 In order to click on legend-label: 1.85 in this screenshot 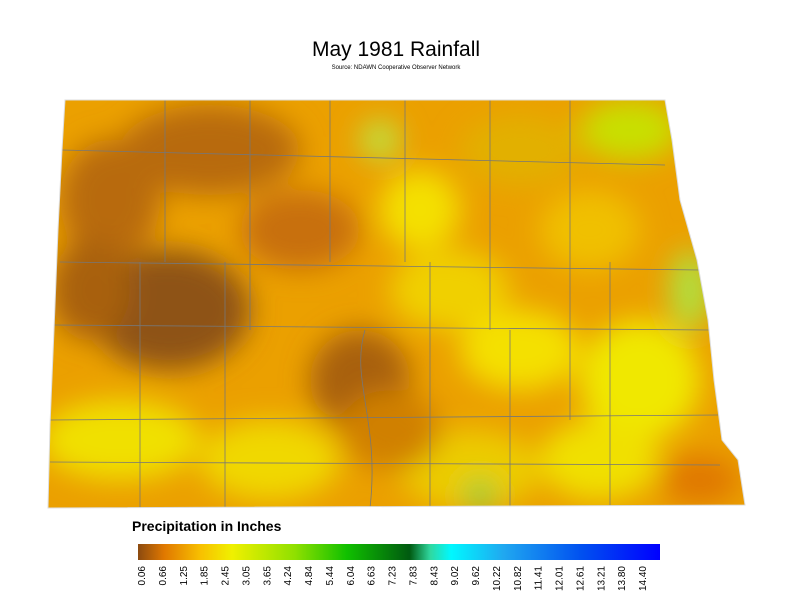, I will do `click(205, 576)`.